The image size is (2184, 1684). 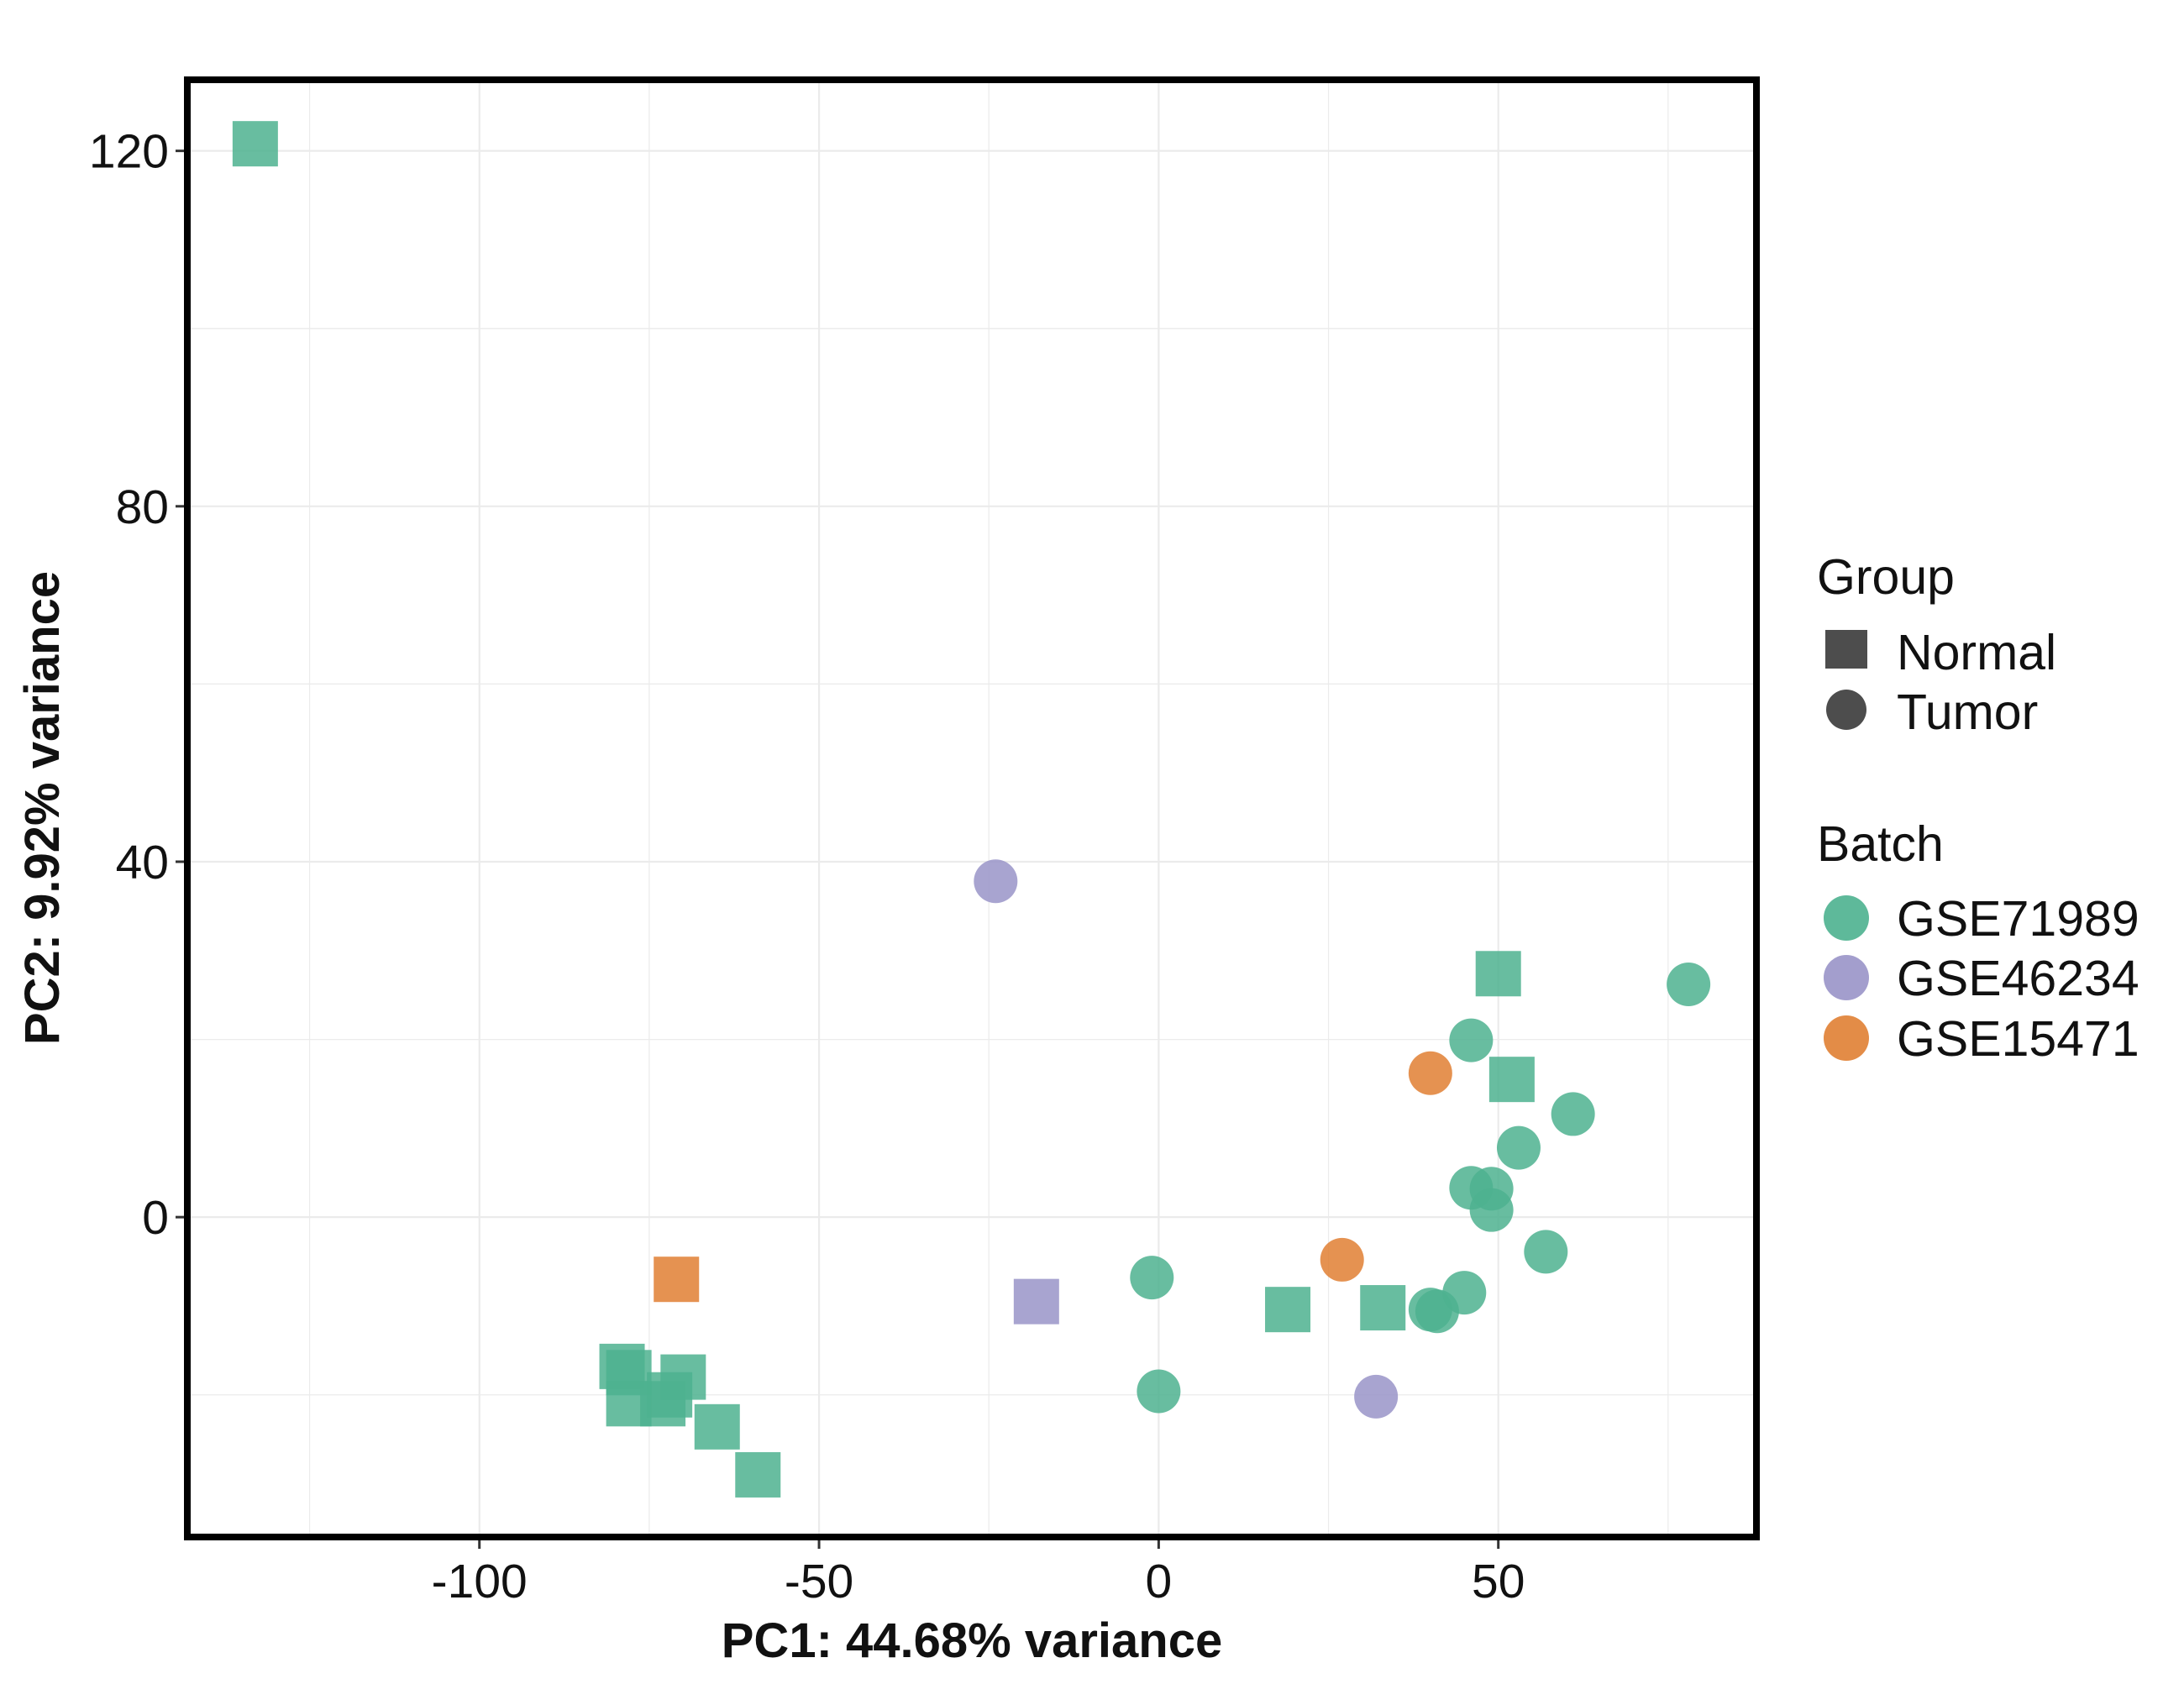 What do you see at coordinates (480, 1581) in the screenshot?
I see `x-tick-label: -100` at bounding box center [480, 1581].